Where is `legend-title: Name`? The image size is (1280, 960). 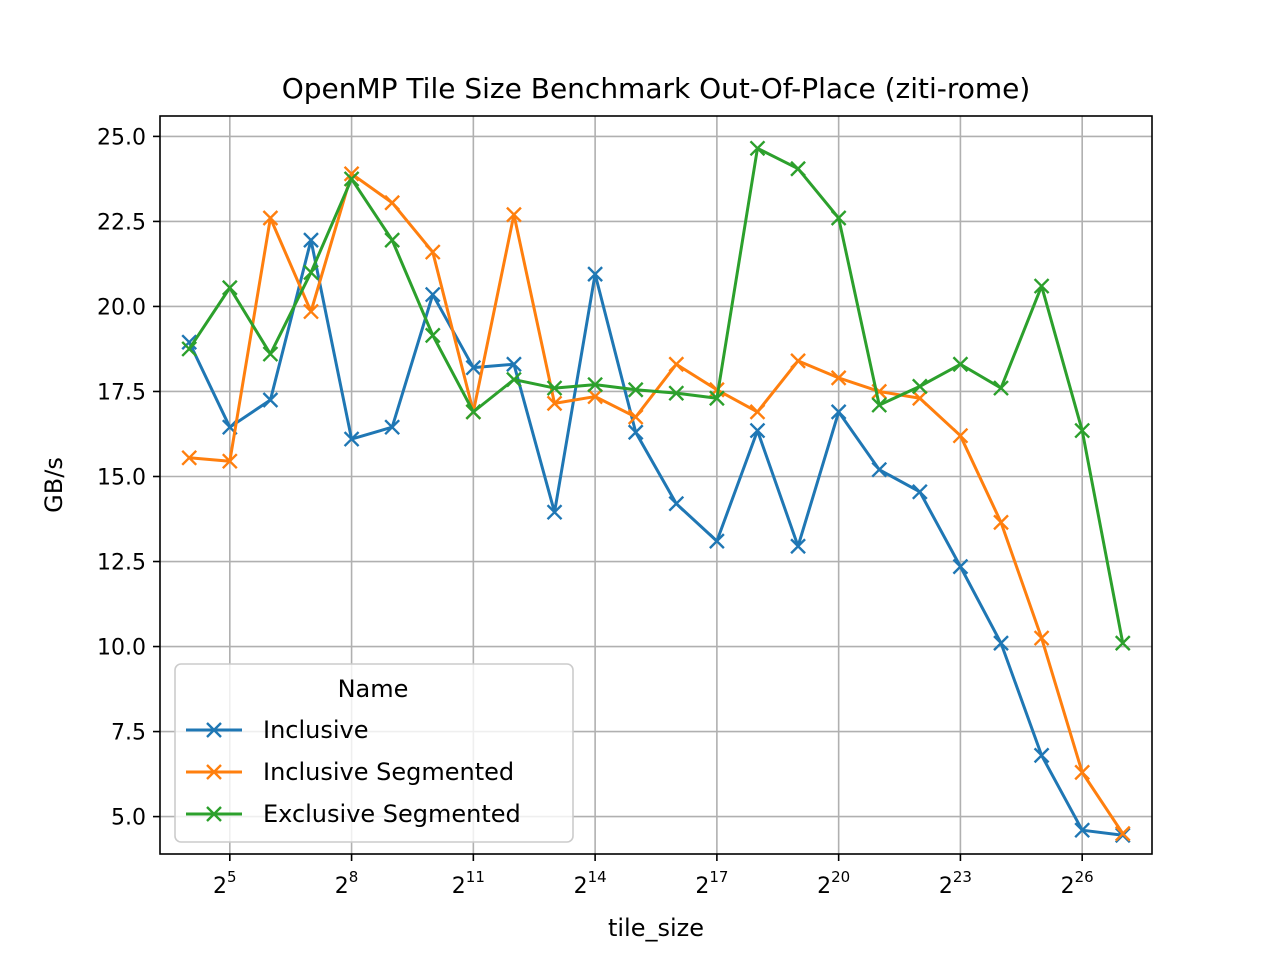
legend-title: Name is located at coordinates (373, 689).